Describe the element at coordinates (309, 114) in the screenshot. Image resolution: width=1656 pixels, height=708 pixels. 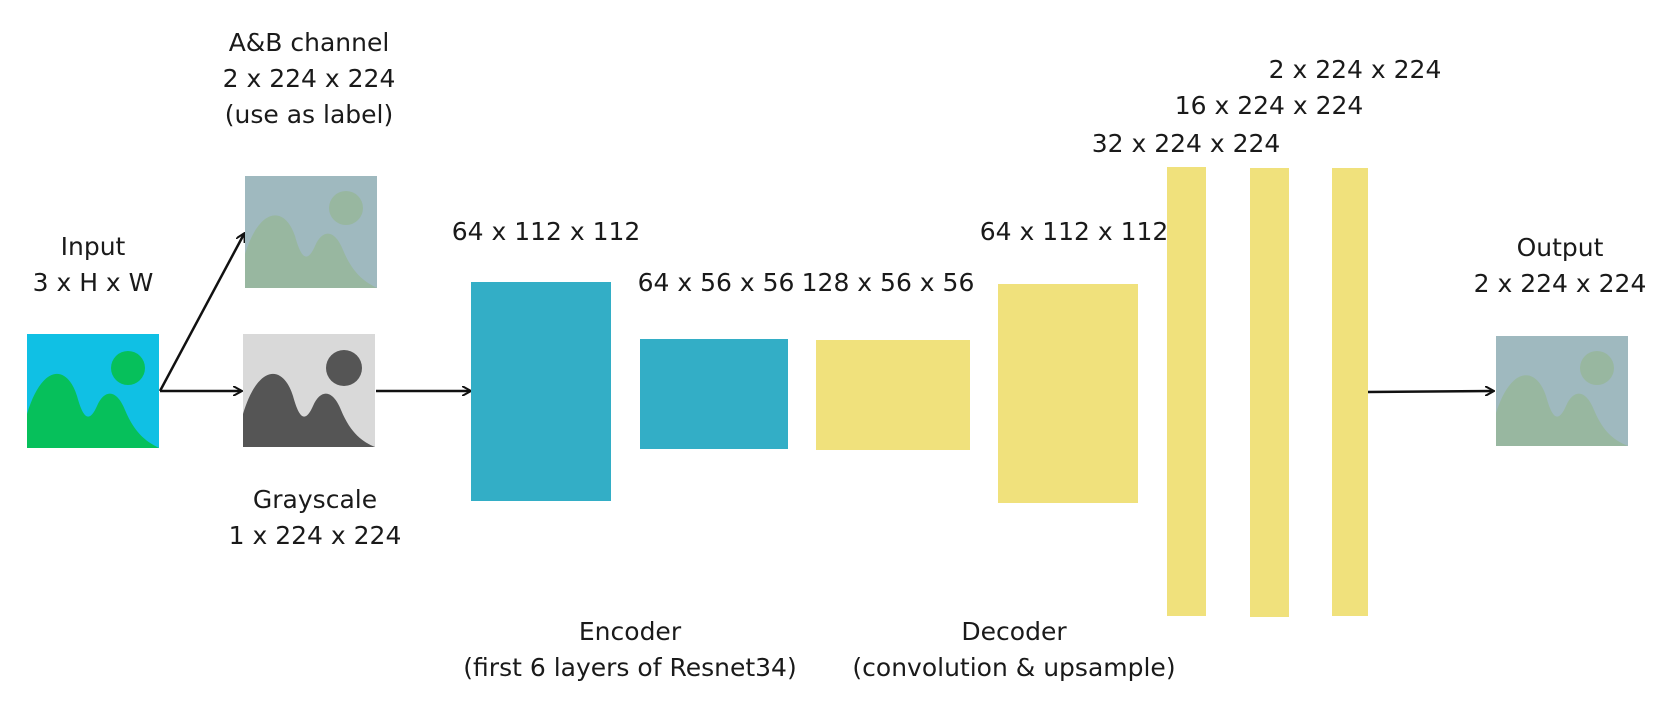
I see `ab-channel-note: (use as label)` at that location.